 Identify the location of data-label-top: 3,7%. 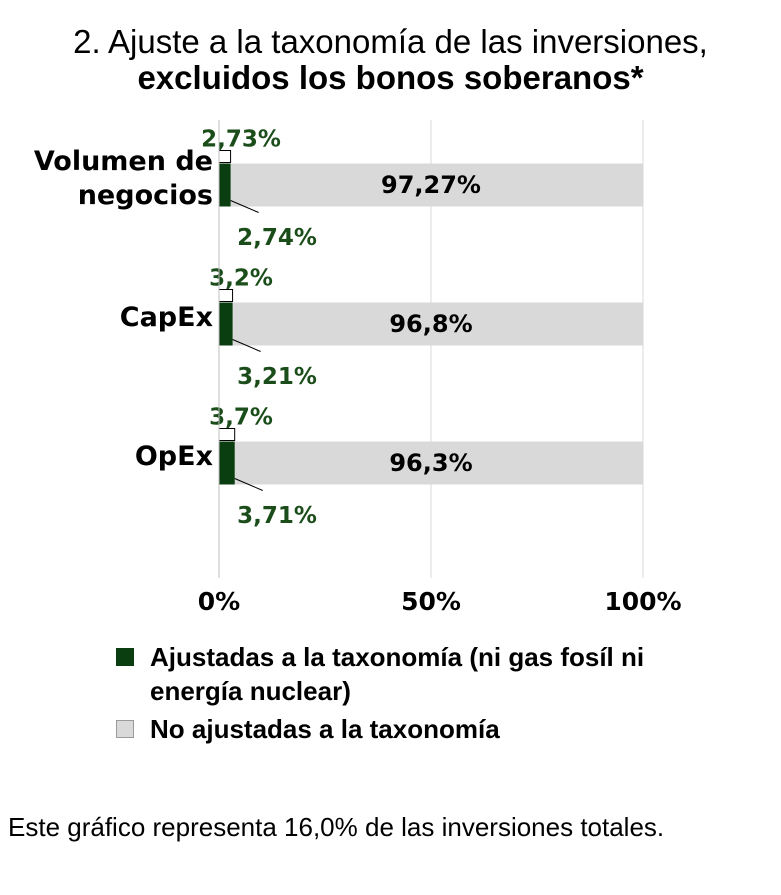
(241, 418).